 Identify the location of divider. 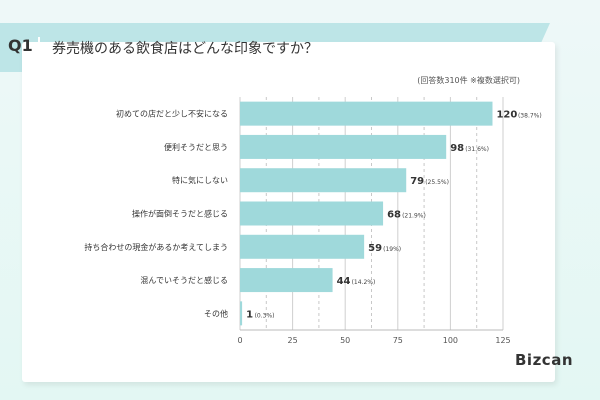
(39, 54).